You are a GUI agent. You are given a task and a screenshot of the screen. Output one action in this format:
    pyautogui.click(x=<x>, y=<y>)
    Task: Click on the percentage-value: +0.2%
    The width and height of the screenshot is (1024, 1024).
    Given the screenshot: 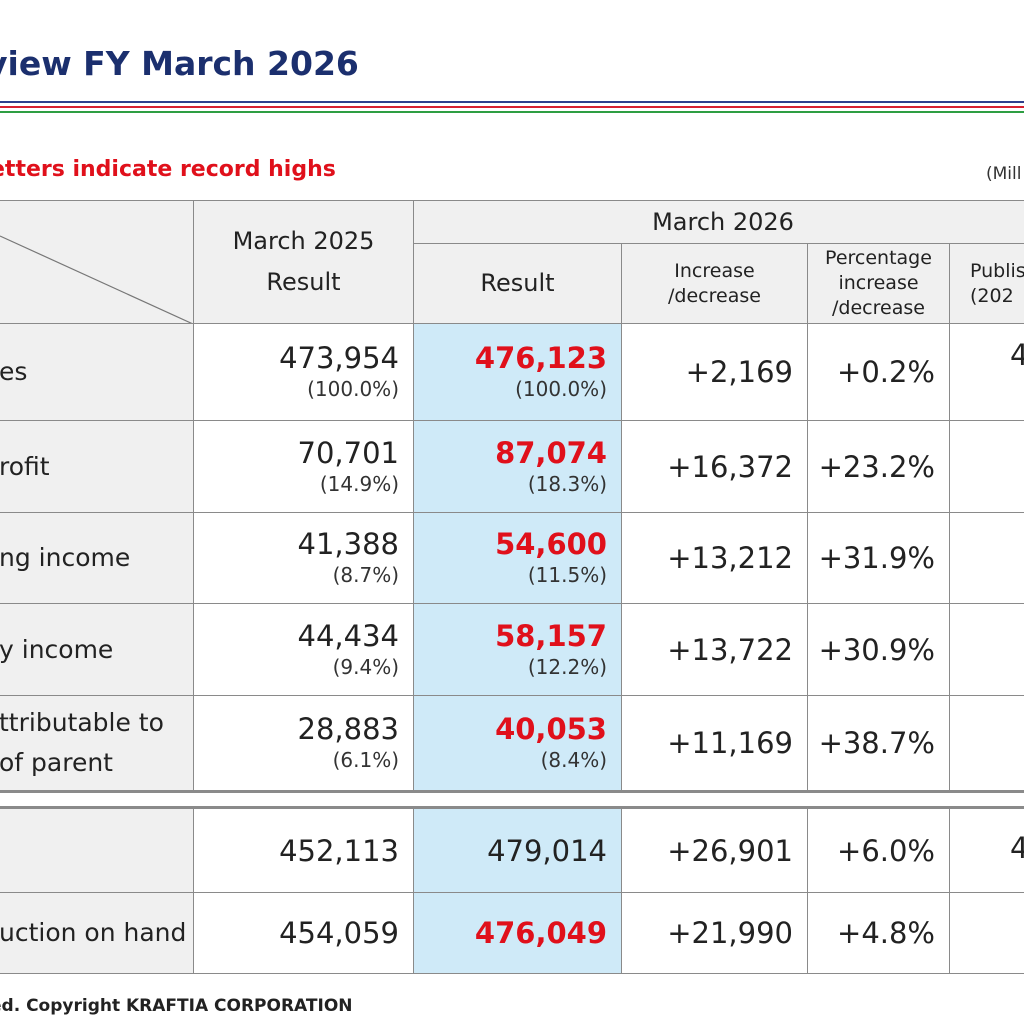 What is the action you would take?
    pyautogui.click(x=886, y=372)
    